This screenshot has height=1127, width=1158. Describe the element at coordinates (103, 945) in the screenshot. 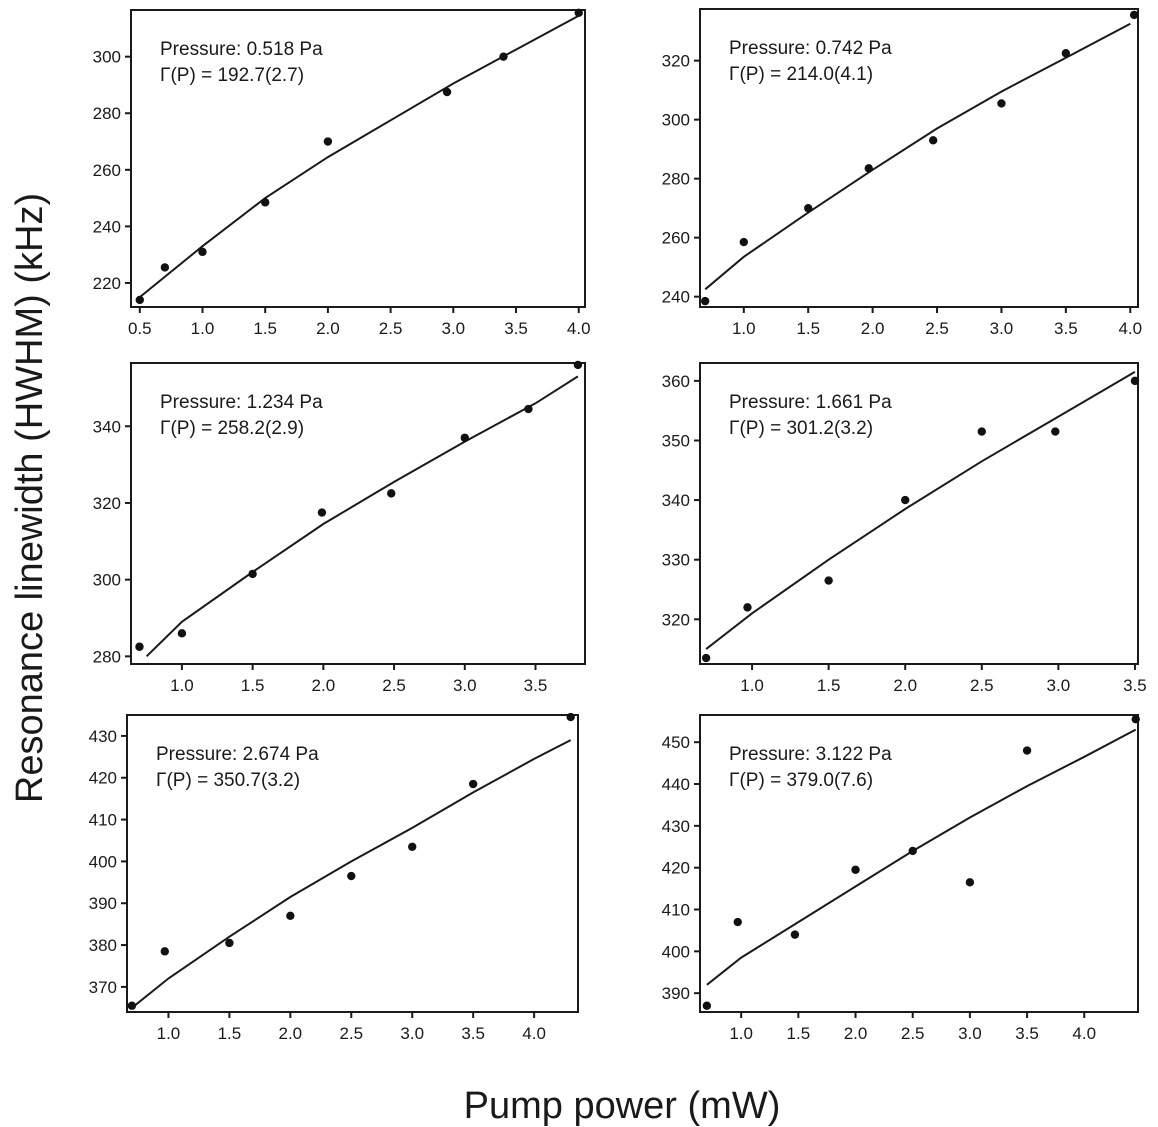

I see `y-tick-label: 380` at that location.